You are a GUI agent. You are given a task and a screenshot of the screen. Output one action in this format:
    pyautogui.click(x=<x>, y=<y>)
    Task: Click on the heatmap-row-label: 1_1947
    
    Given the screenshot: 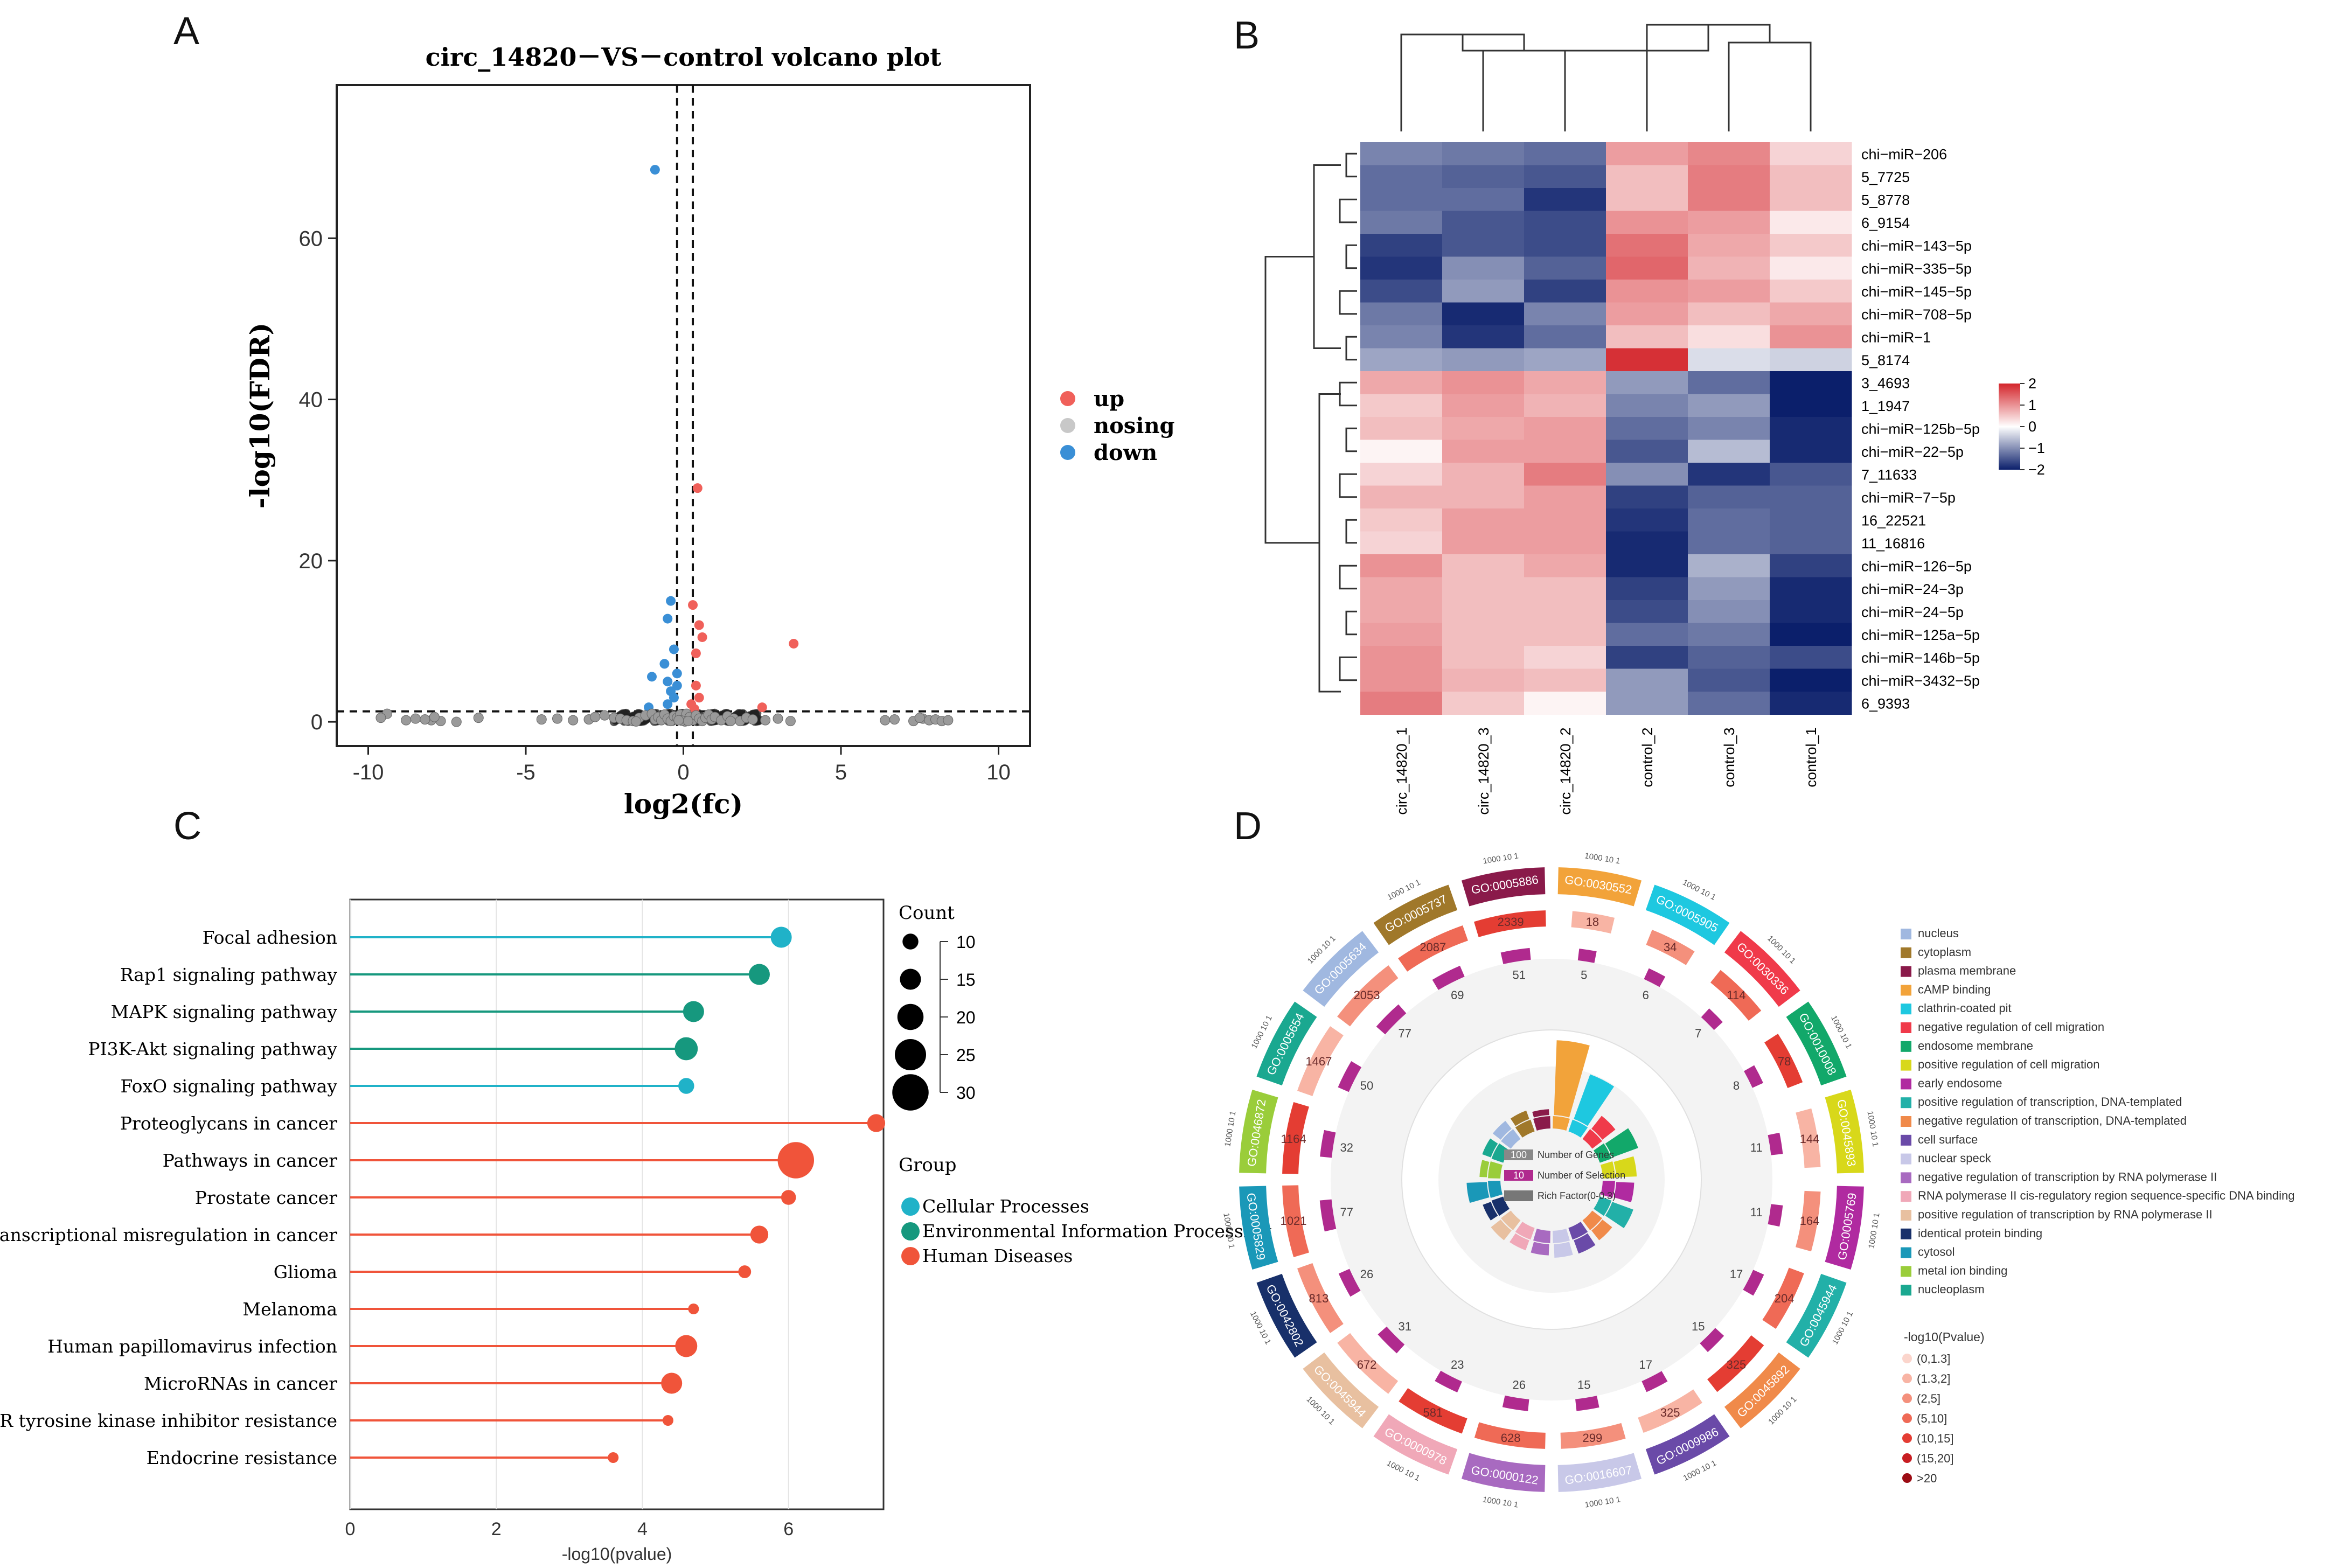 What is the action you would take?
    pyautogui.click(x=1885, y=406)
    